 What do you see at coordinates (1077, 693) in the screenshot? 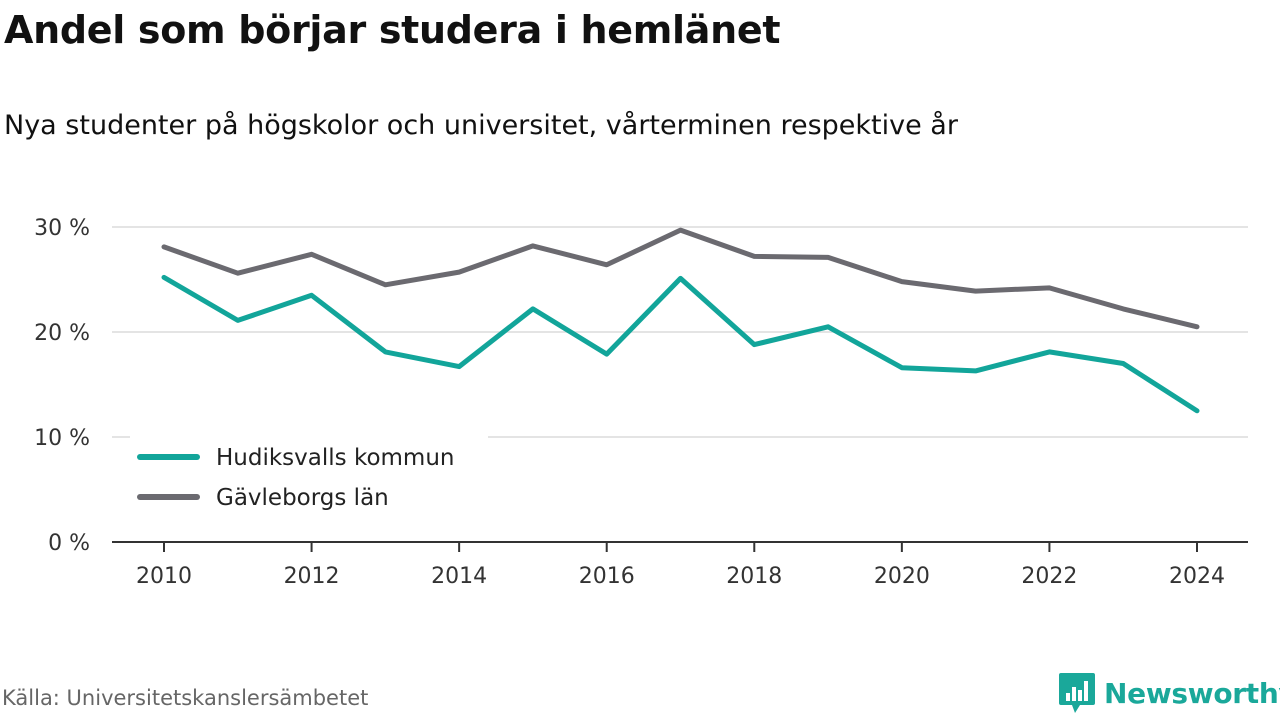
I see `newsworthy-logo-icon` at bounding box center [1077, 693].